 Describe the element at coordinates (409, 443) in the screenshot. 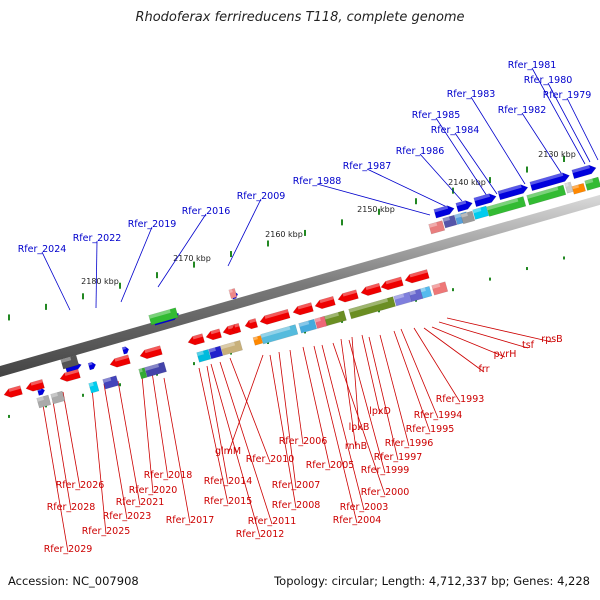

I see `reverse-gene-label: Rfer_1996` at that location.